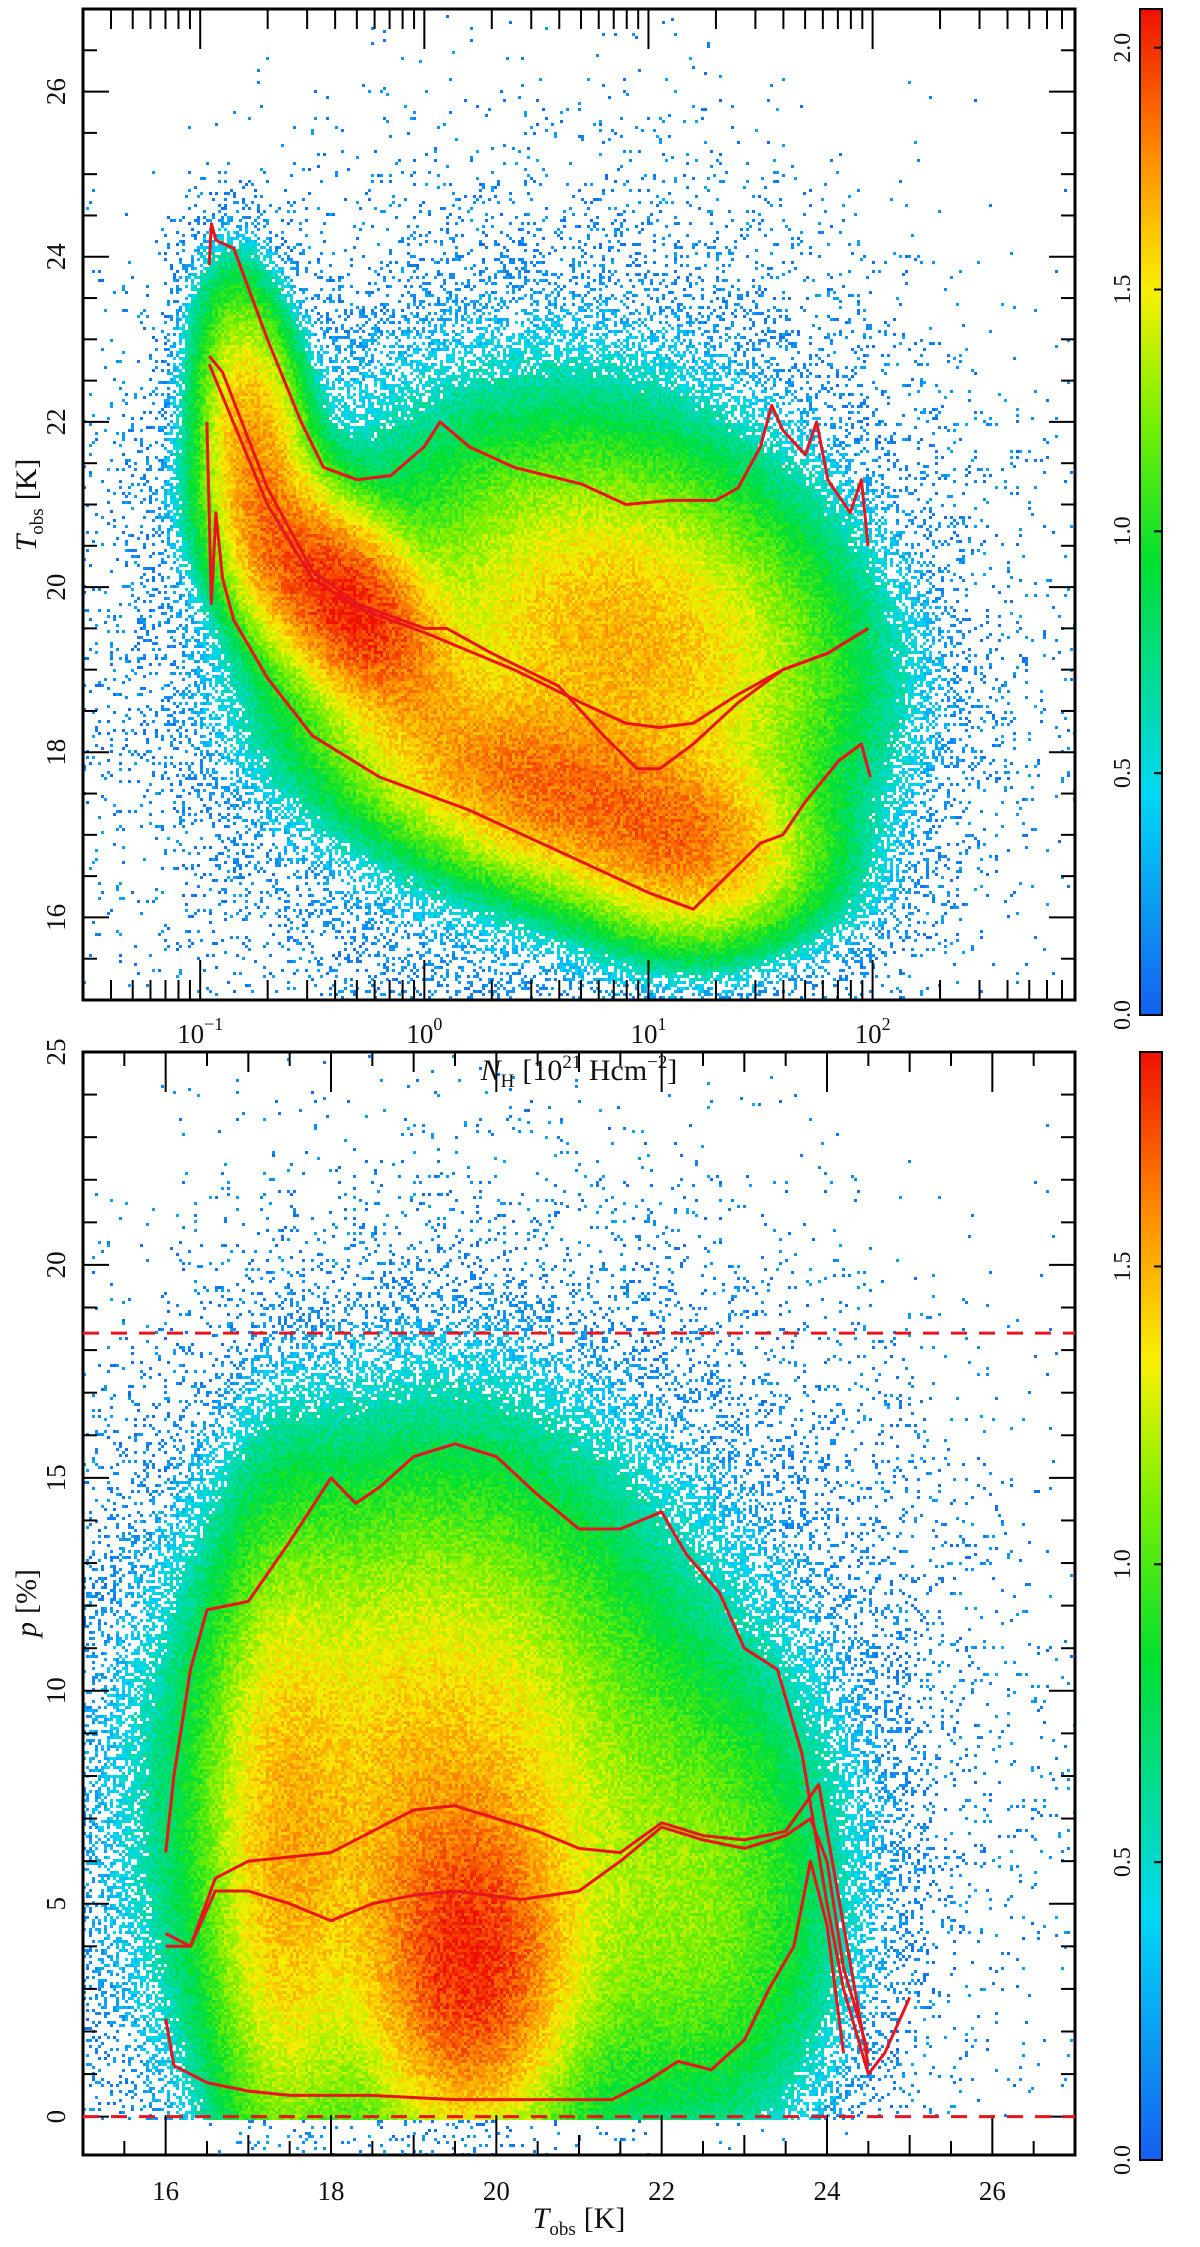 The width and height of the screenshot is (1200, 2247). What do you see at coordinates (828, 2191) in the screenshot?
I see `x-tick-label: 24` at bounding box center [828, 2191].